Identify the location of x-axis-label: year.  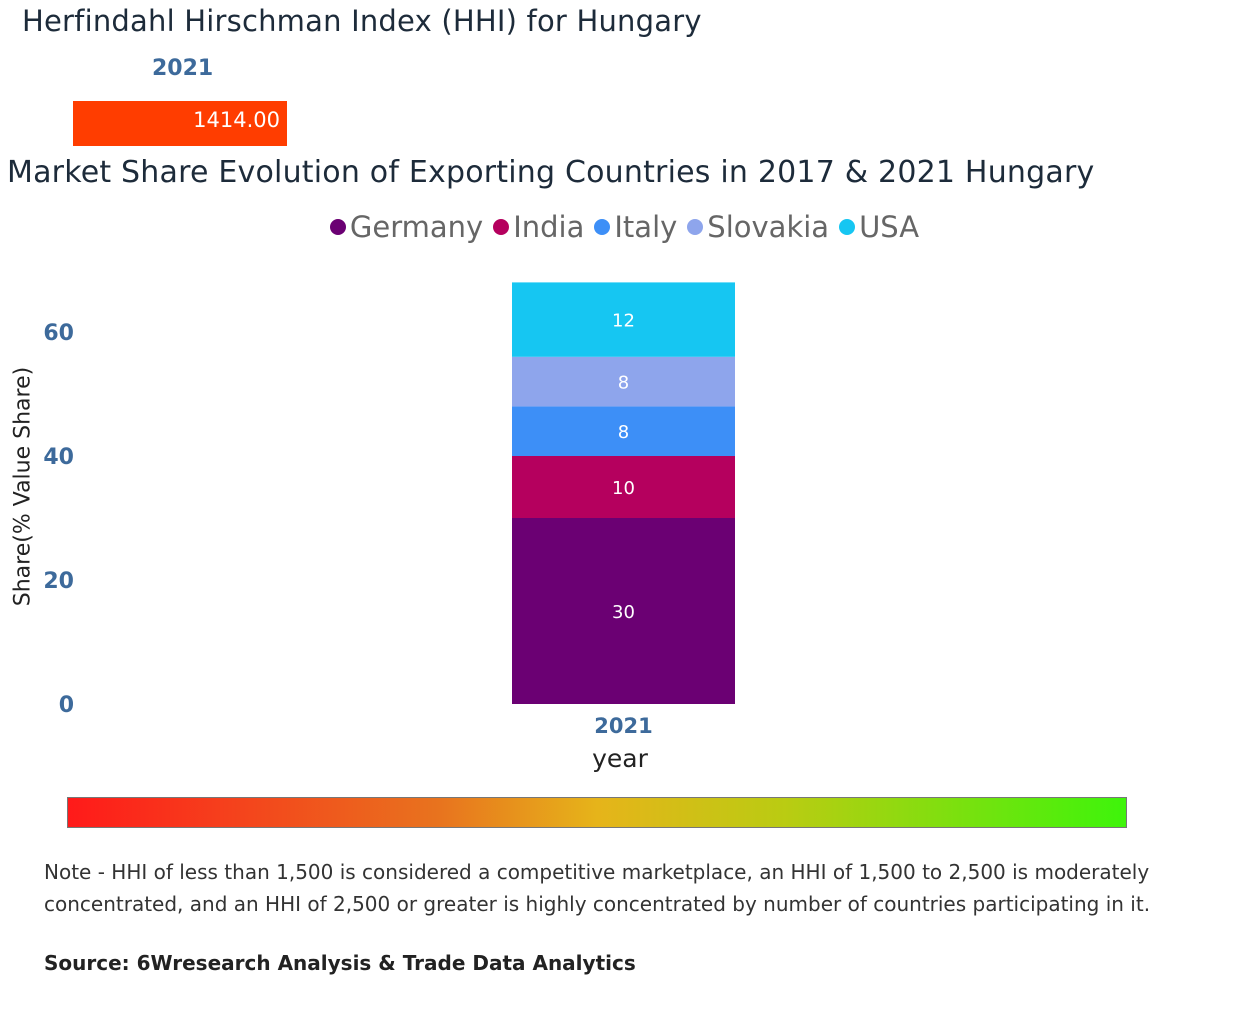
(620, 758).